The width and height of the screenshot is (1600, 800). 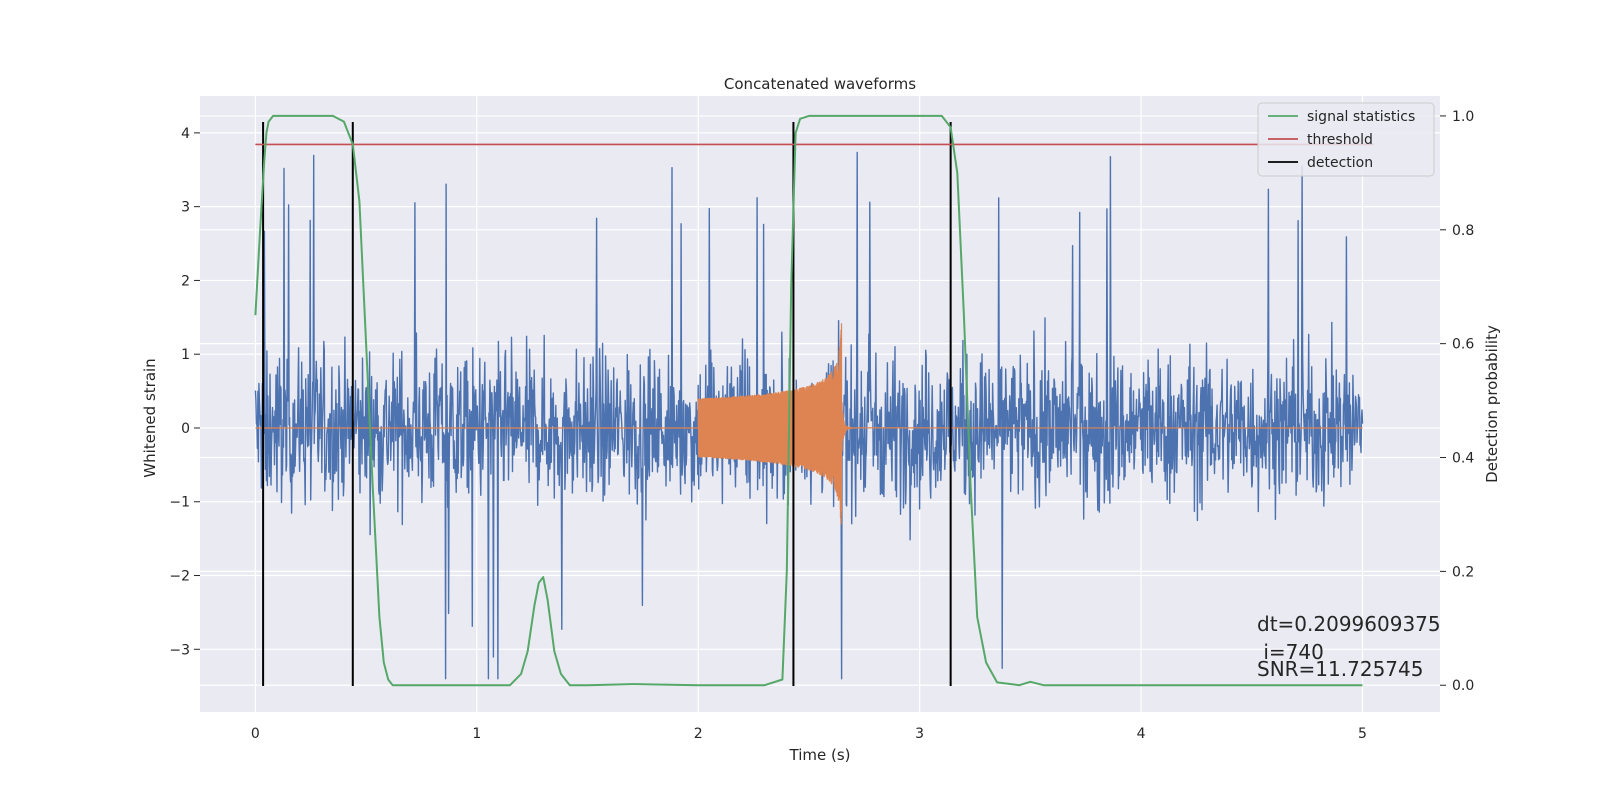 I want to click on legend: signal statistics threshold detection, so click(x=1346, y=139).